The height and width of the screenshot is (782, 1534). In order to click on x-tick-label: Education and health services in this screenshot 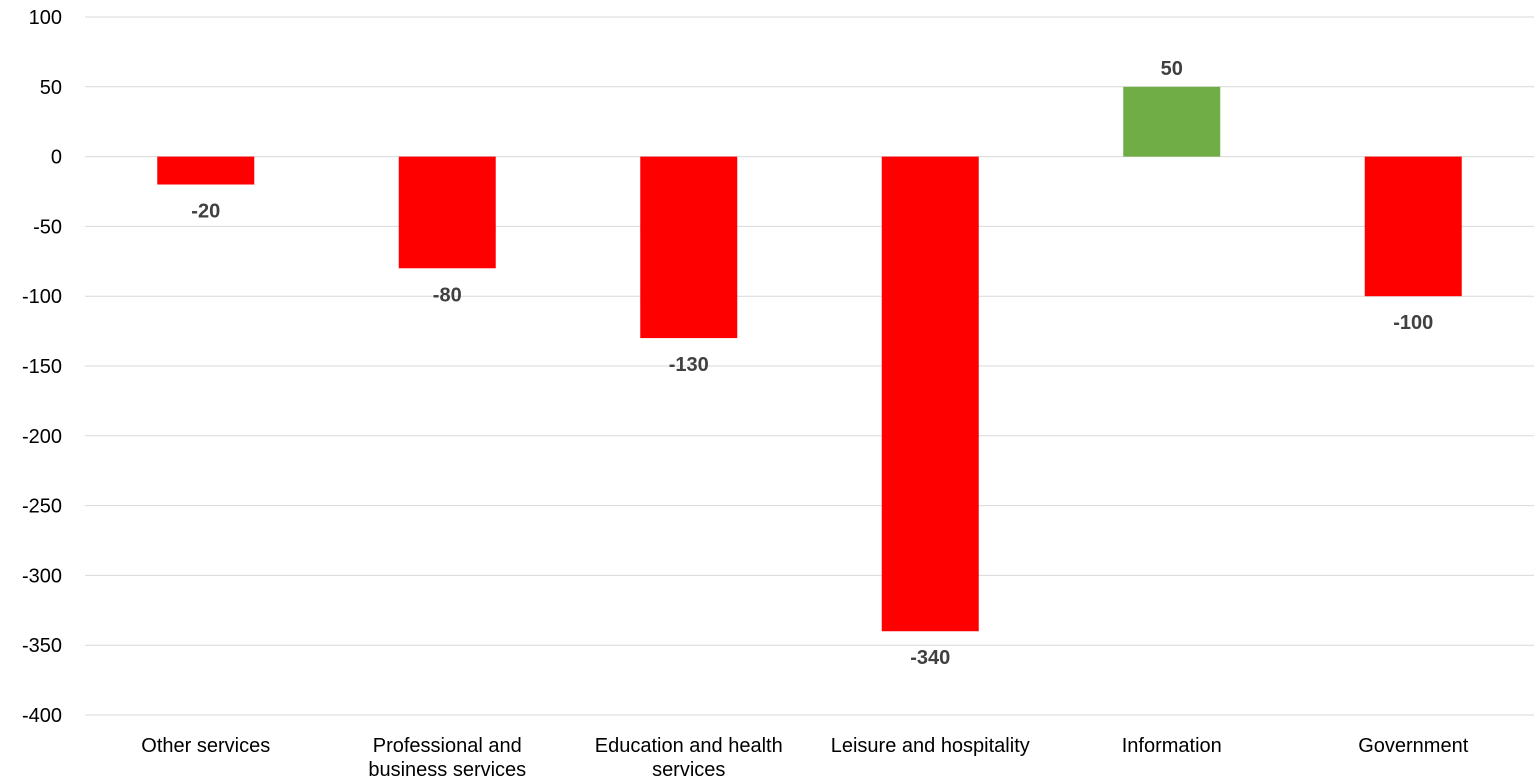, I will do `click(689, 758)`.